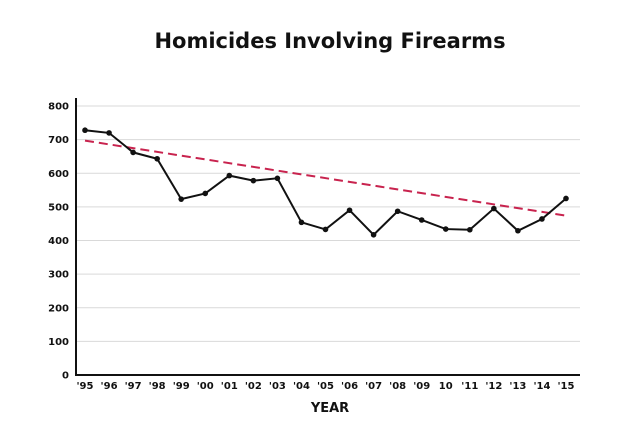  Describe the element at coordinates (229, 386) in the screenshot. I see `x-tick-label: '01` at that location.